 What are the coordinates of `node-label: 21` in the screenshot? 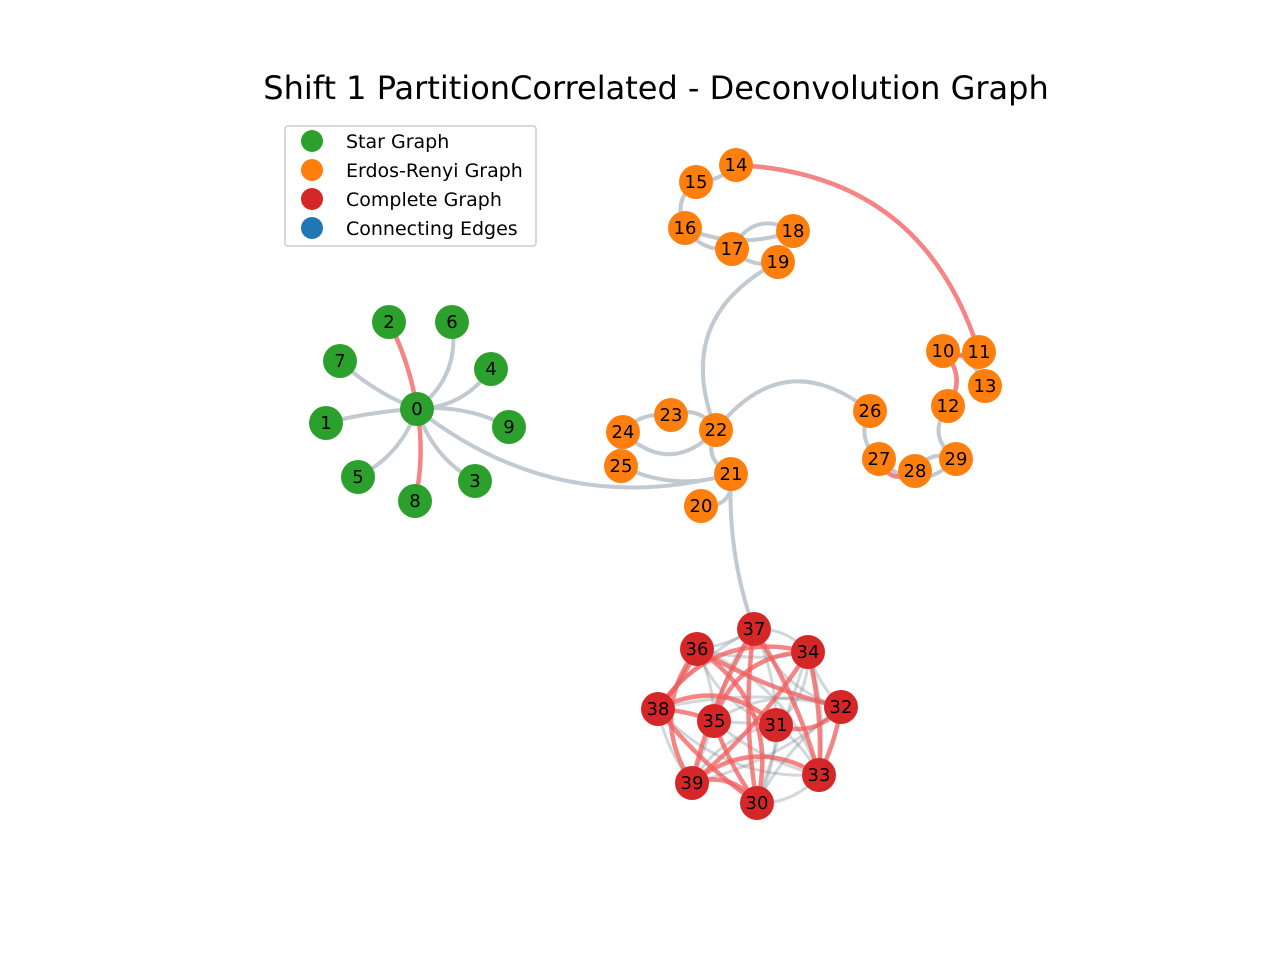 It's located at (731, 474).